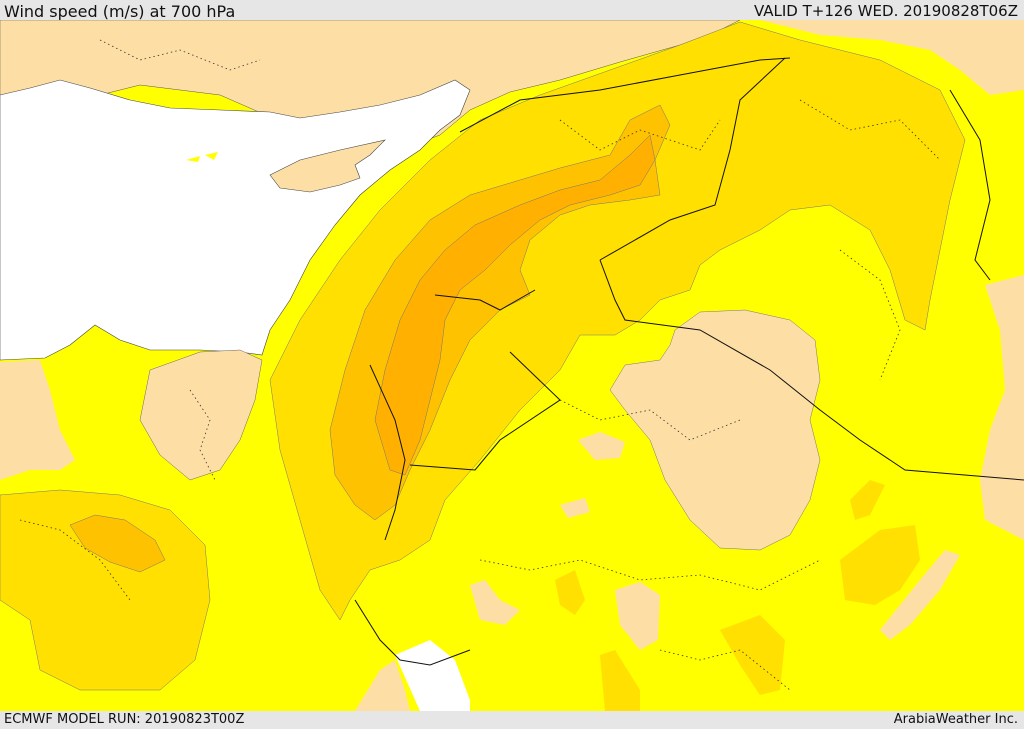 Image resolution: width=1024 pixels, height=729 pixels. I want to click on sea-red-sea, so click(432, 675).